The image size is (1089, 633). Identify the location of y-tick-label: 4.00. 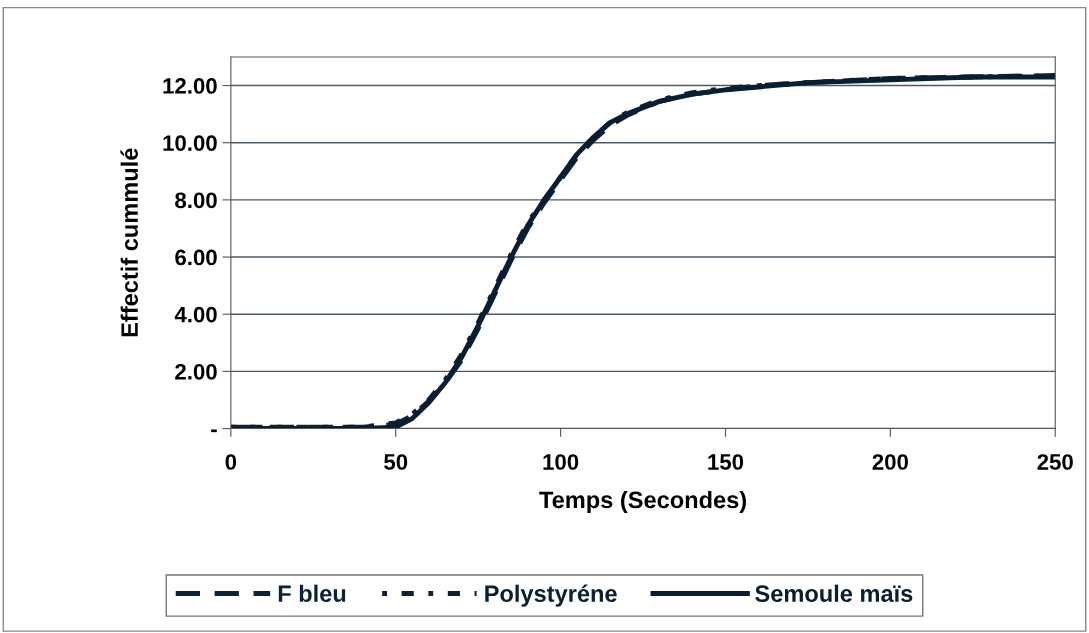
(195, 314).